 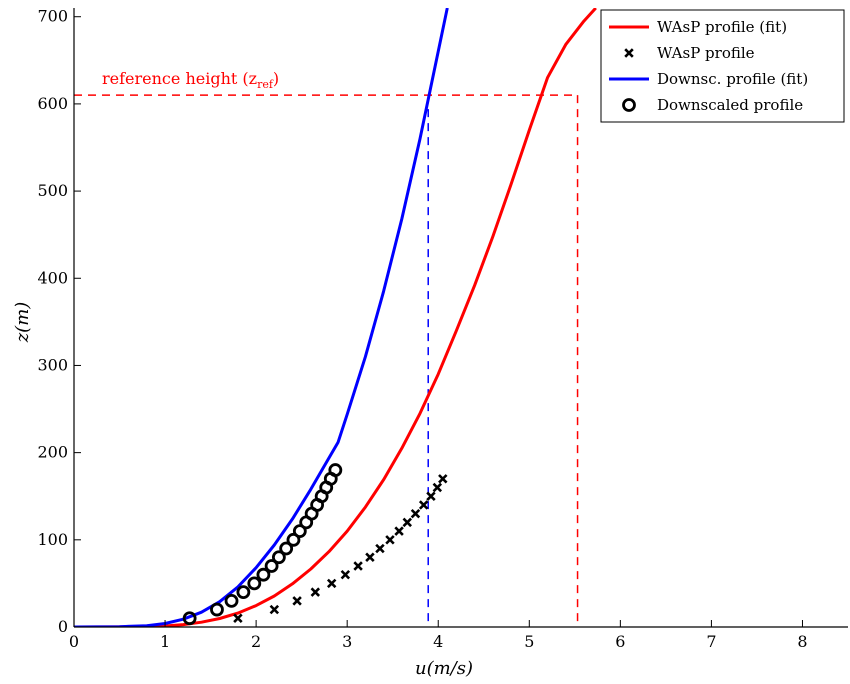 I want to click on legend-entry-label: Downsc. profile (fit), so click(x=732, y=79).